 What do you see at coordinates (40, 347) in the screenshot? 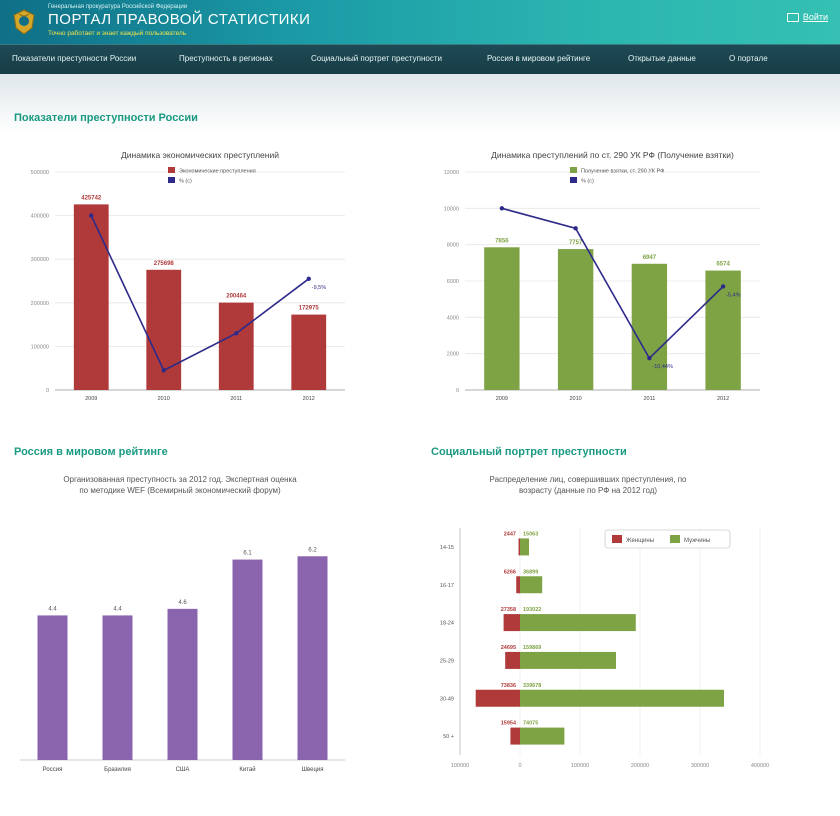
I see `y-tick-label: 100000` at bounding box center [40, 347].